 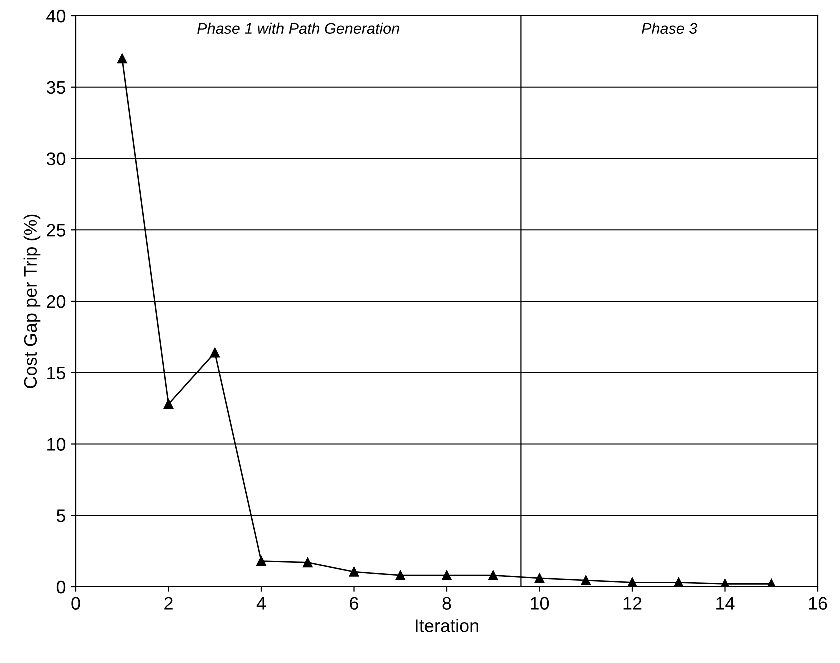 I want to click on x-axis-title: Iteration, so click(x=447, y=625).